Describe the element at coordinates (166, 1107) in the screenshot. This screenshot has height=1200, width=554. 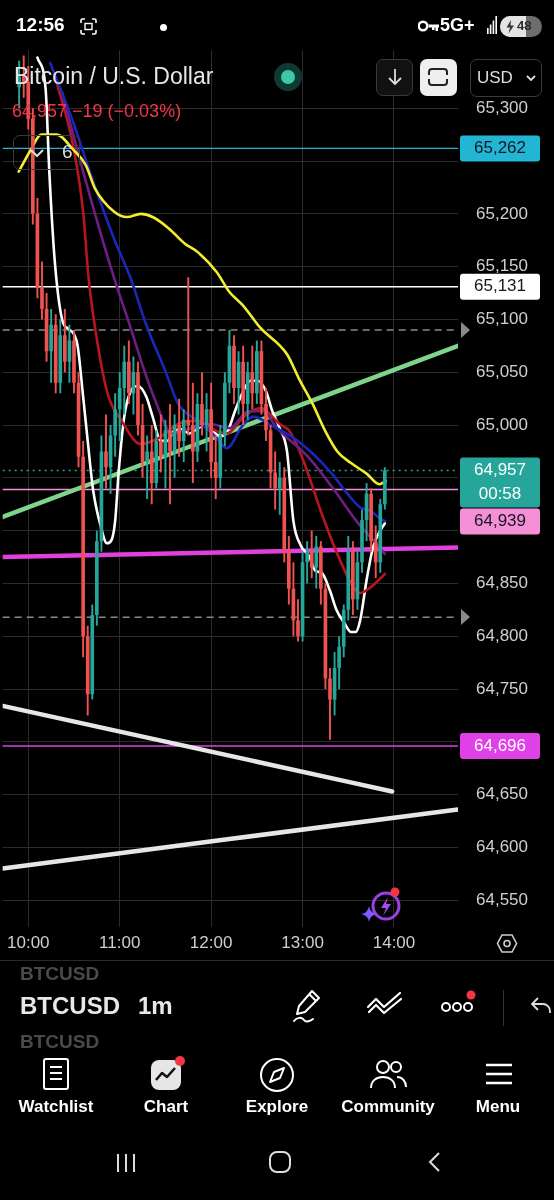
I see `text: Chart` at that location.